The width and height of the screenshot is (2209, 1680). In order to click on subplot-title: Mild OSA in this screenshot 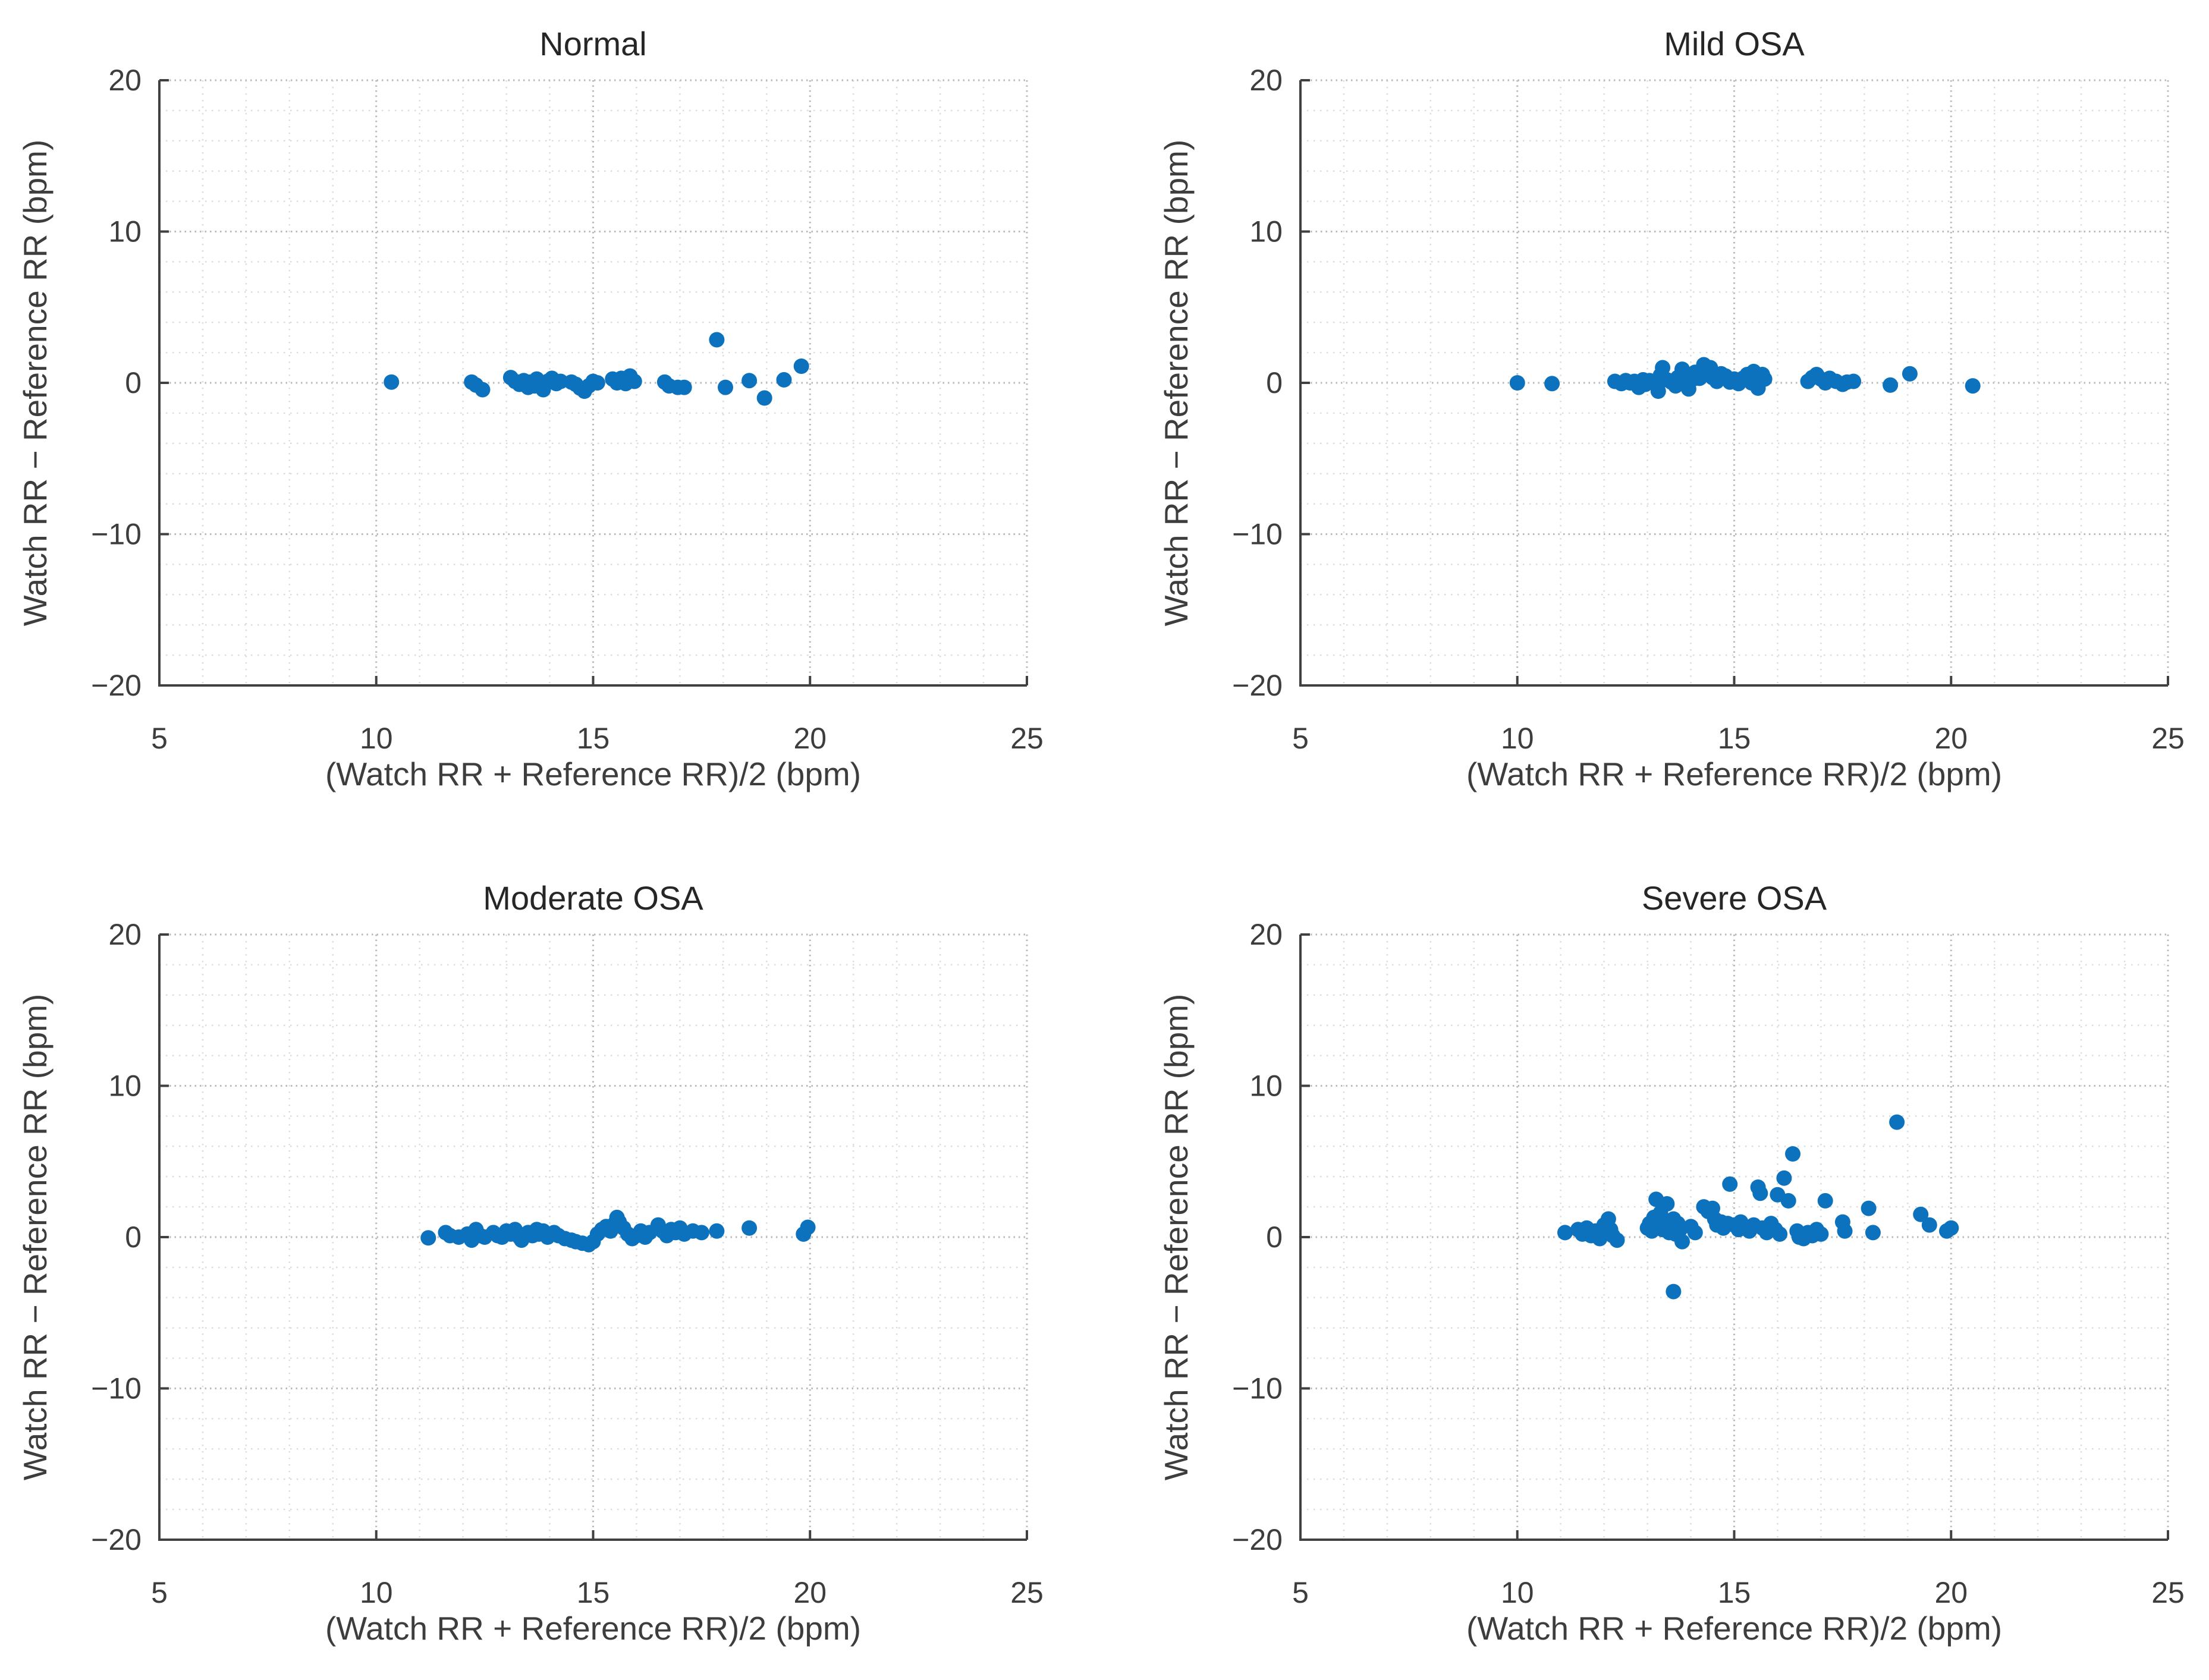, I will do `click(1734, 43)`.